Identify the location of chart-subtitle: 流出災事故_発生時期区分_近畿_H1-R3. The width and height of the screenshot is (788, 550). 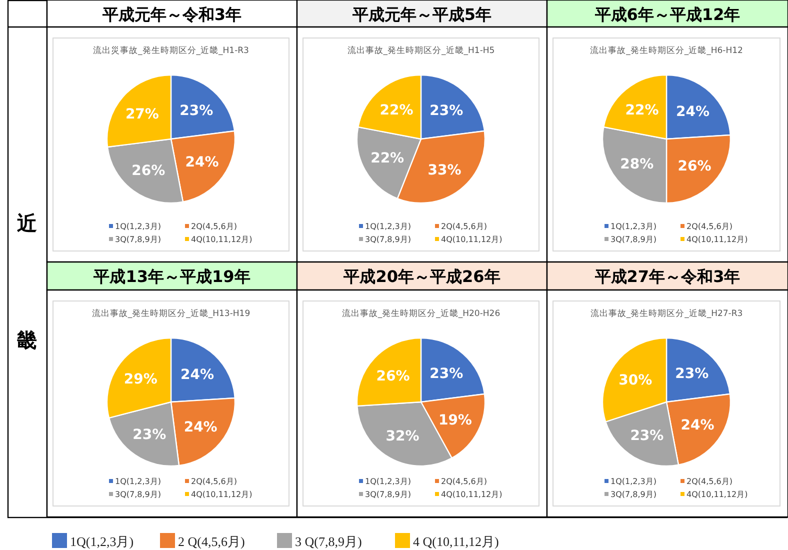
(171, 50).